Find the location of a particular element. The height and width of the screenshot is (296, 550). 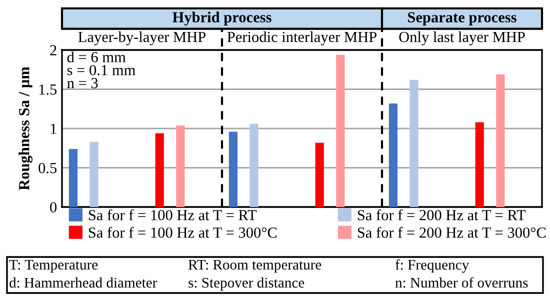

y-tick-label: 1 is located at coordinates (53, 129).